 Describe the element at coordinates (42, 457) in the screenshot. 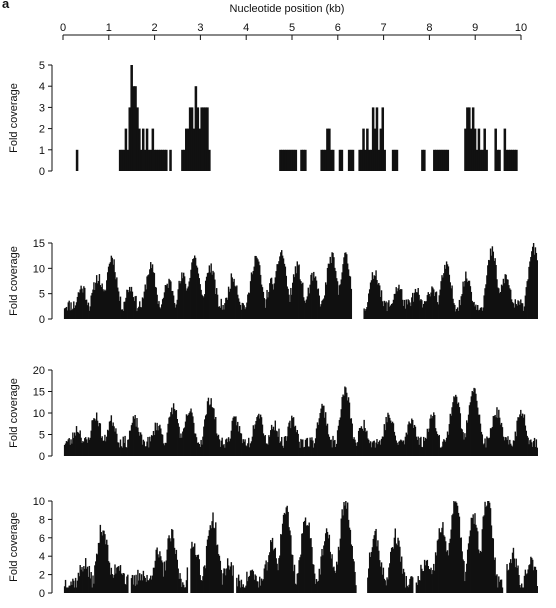

I see `y-tick-label: 0` at that location.